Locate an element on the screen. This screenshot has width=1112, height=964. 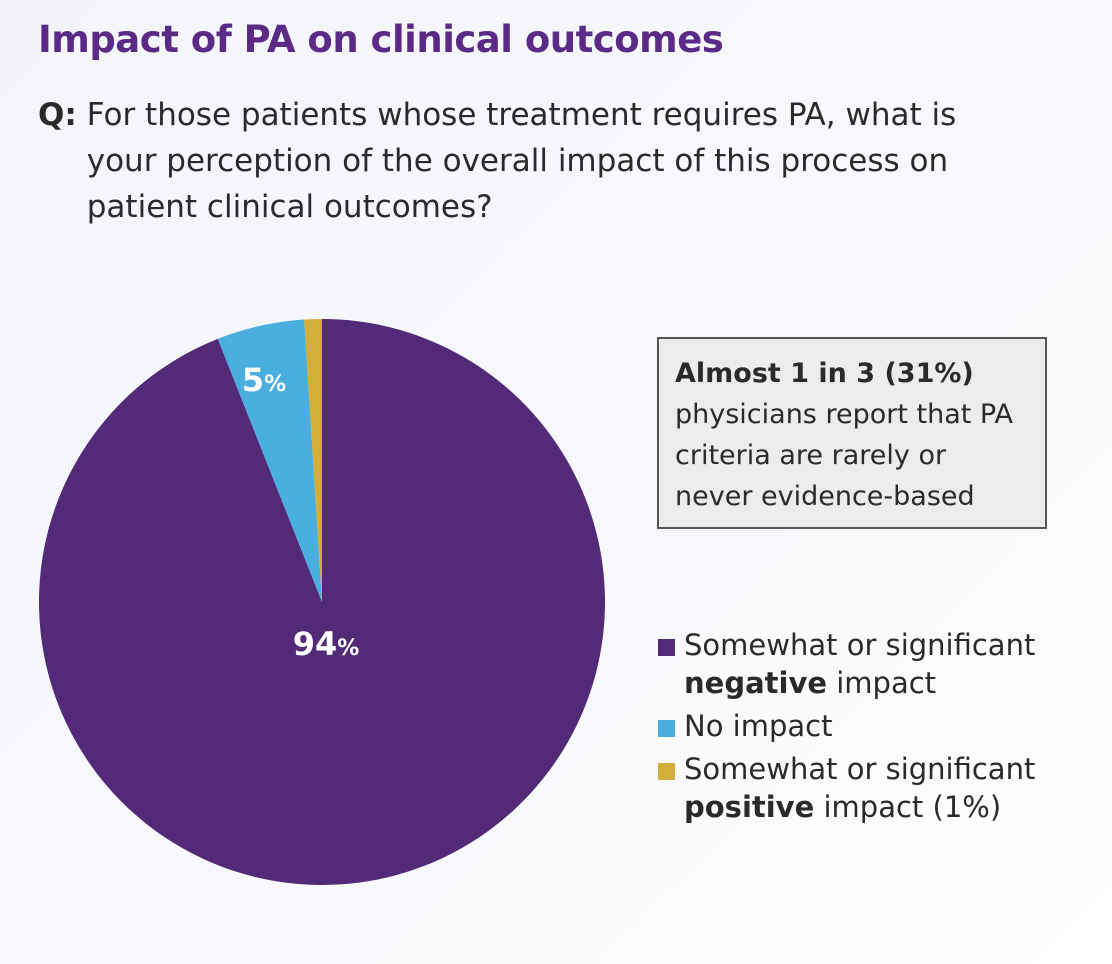
callout-headline: Almost 1 in 3 (31%) is located at coordinates (824, 373).